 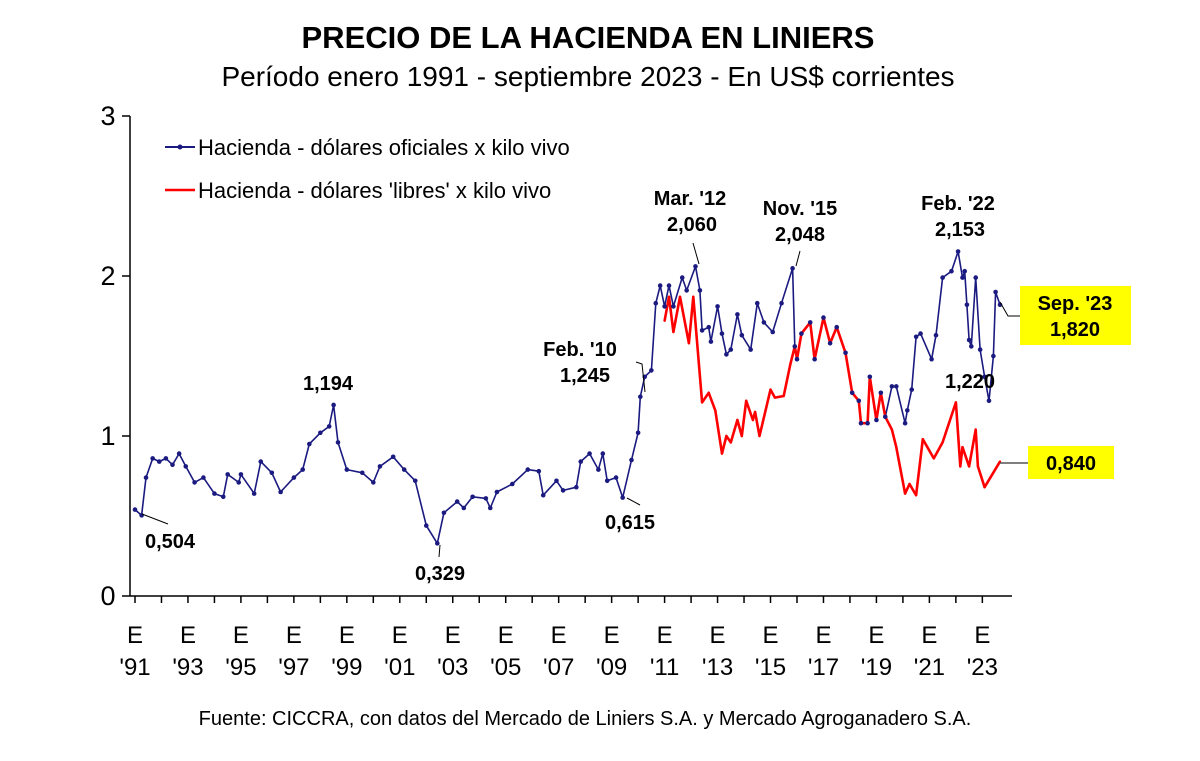 I want to click on annotation-title: Feb. '22, so click(x=958, y=204).